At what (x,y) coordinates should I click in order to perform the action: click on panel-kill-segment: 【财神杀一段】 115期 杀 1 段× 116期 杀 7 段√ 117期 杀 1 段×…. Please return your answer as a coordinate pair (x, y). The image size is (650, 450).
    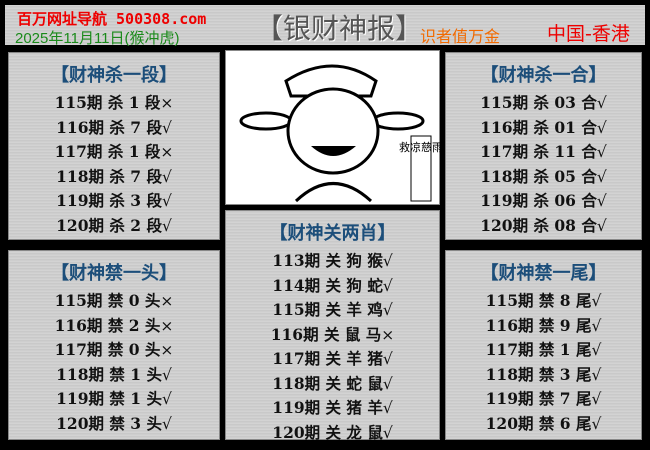
    Looking at the image, I should click on (114, 146).